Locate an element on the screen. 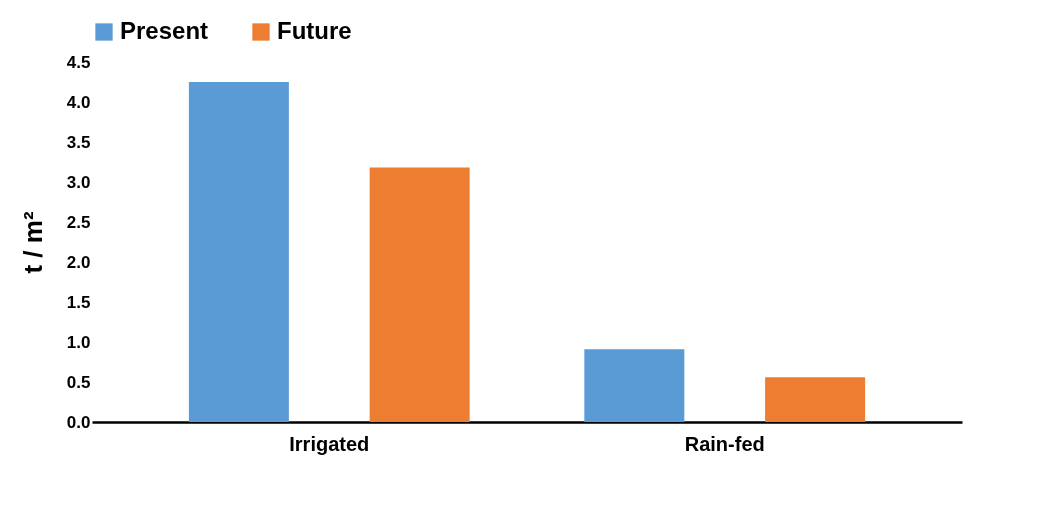  y-tick-label: 3.5 is located at coordinates (78, 142).